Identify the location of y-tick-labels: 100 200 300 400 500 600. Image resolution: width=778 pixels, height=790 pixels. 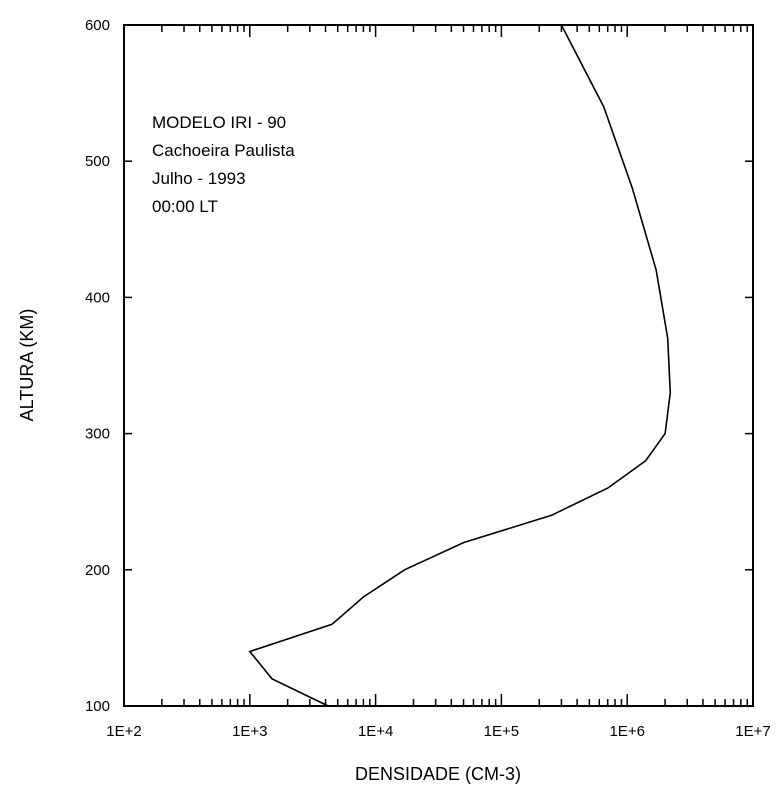
(97, 366).